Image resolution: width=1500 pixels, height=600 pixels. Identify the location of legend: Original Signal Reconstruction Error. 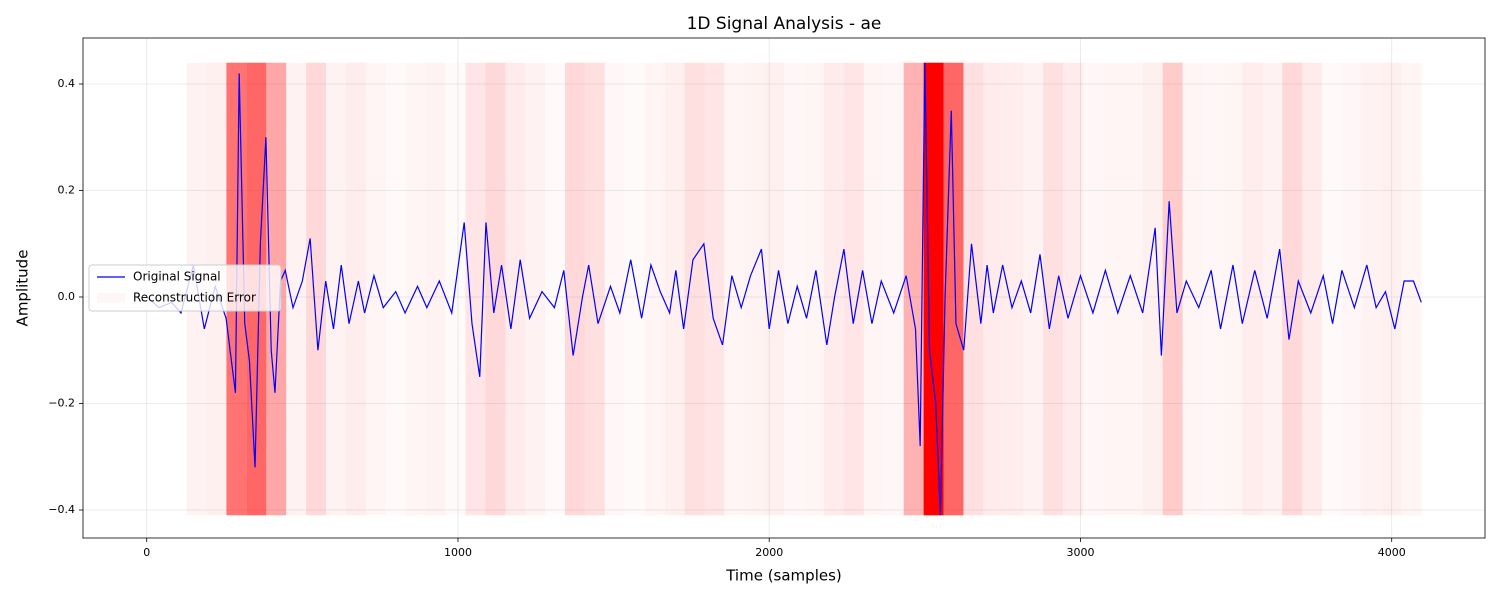
(185, 288).